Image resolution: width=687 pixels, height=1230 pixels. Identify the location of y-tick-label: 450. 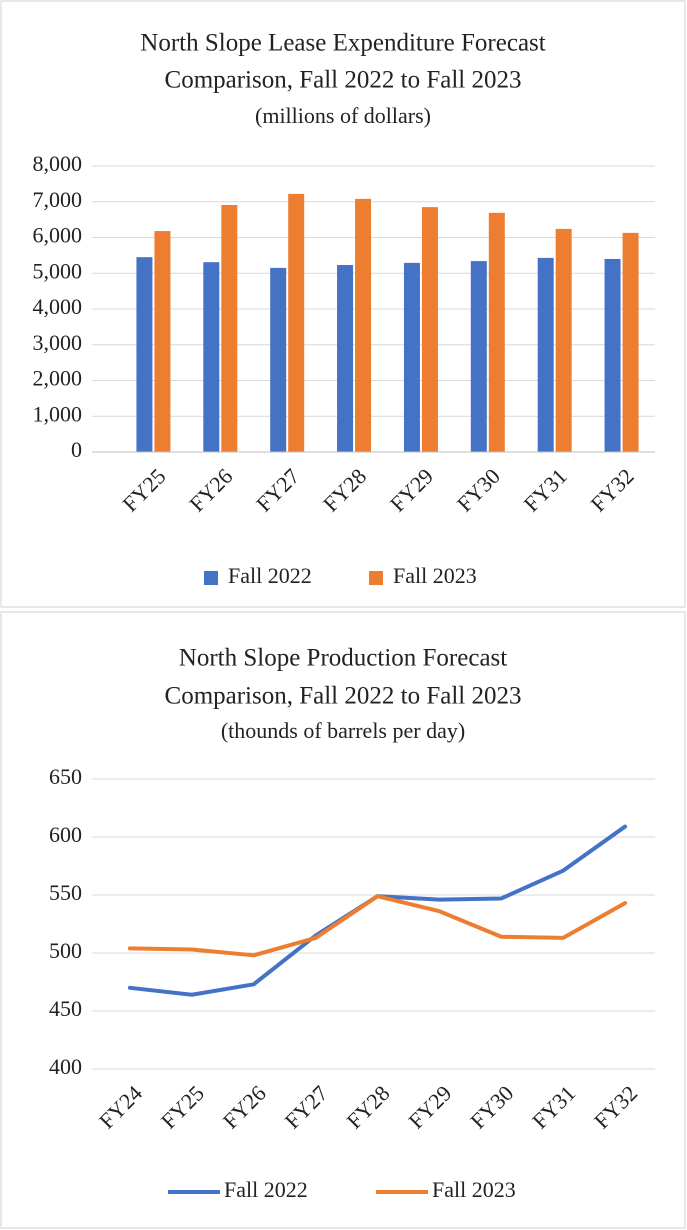
(65, 1008).